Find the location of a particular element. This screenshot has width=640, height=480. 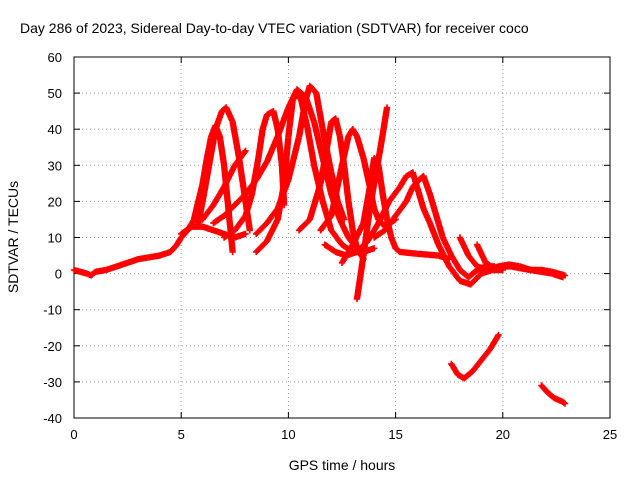

x-tick-label: 15 is located at coordinates (395, 434).